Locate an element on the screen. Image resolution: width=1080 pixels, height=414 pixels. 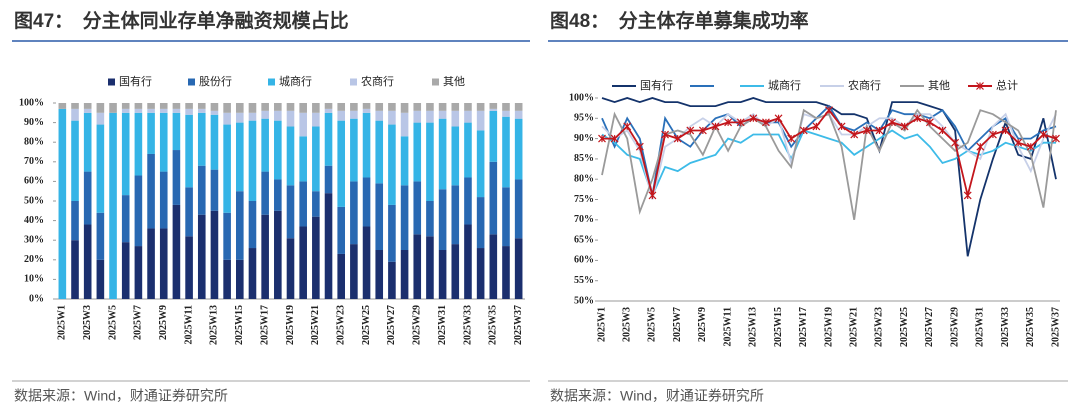
x-tick-label: 2025W33 is located at coordinates (467, 325).